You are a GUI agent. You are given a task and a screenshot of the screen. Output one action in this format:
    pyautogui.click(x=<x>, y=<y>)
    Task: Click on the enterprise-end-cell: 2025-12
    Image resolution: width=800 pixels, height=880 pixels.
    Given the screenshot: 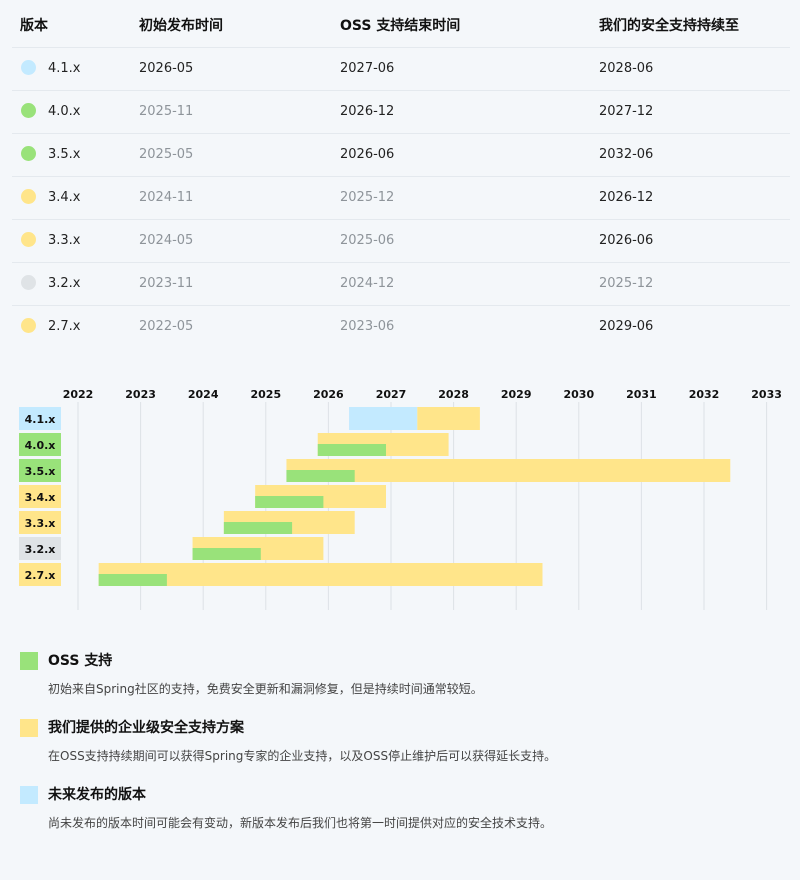 What is the action you would take?
    pyautogui.click(x=626, y=283)
    